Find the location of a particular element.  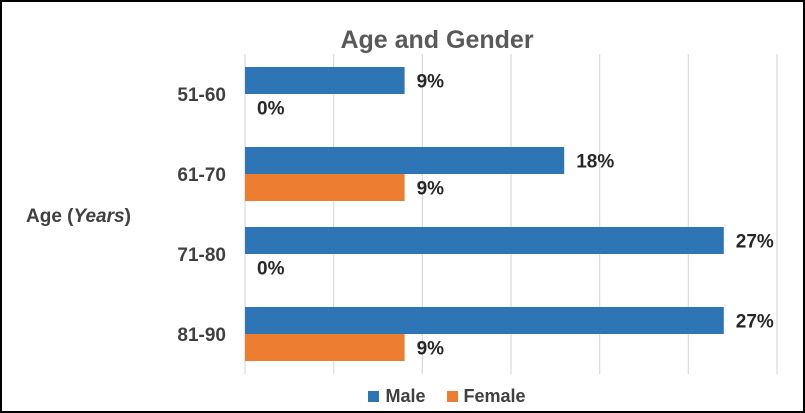

y-axis-label-suffix: ) is located at coordinates (127, 216).